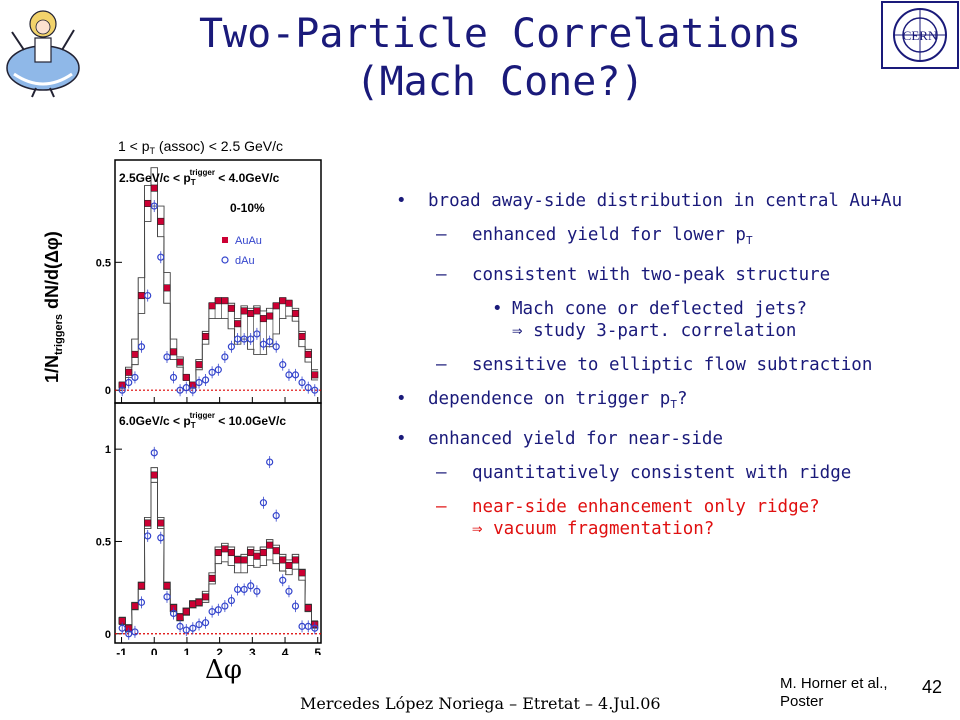 Image resolution: width=960 pixels, height=720 pixels. I want to click on ylabel-sub: triggers, so click(59, 334).